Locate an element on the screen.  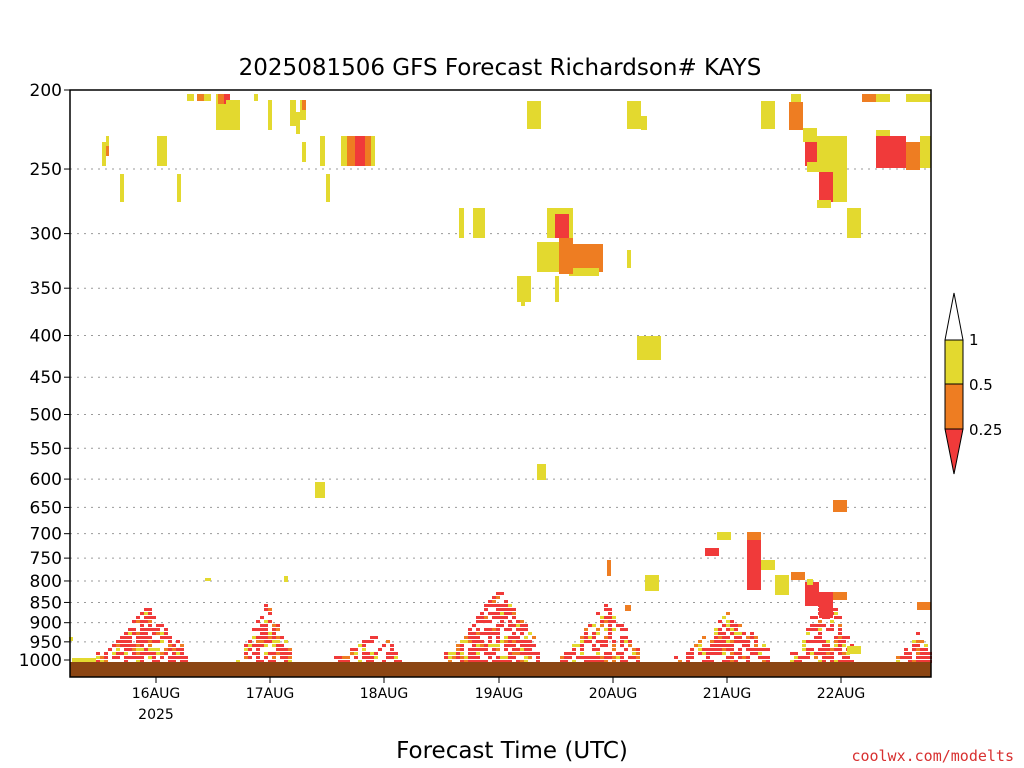
colorbar-bin-yellow is located at coordinates (954, 362).